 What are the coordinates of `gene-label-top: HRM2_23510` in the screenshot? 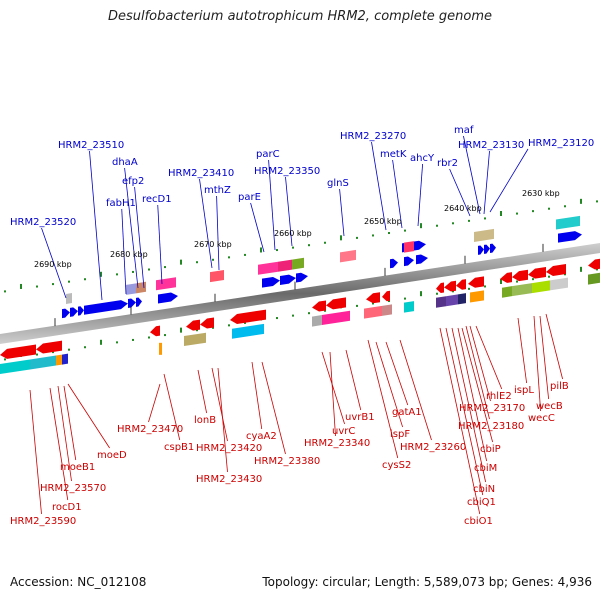 It's located at (91, 145).